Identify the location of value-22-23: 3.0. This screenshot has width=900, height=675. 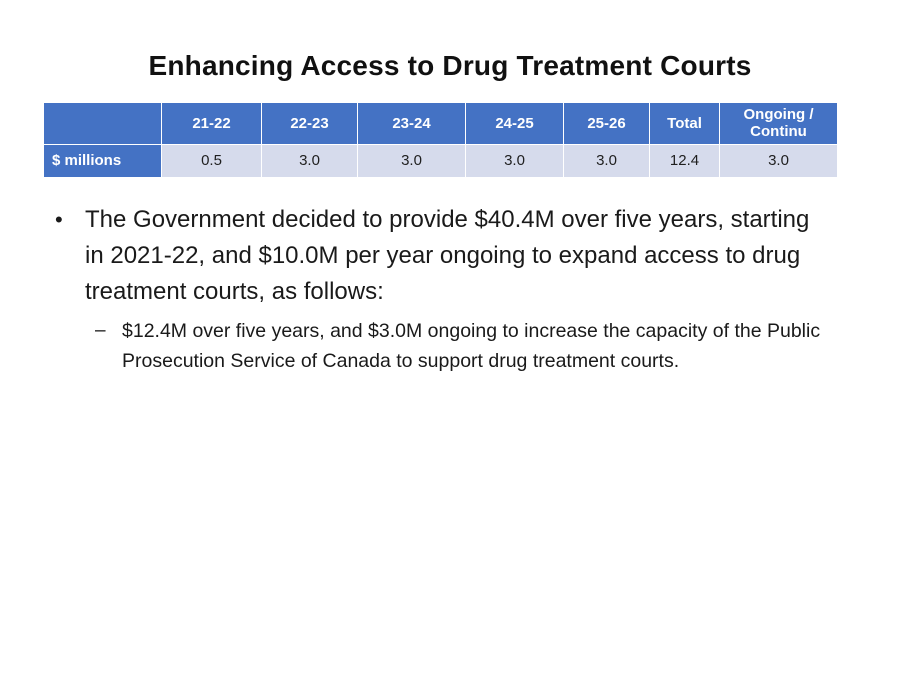
(309, 160).